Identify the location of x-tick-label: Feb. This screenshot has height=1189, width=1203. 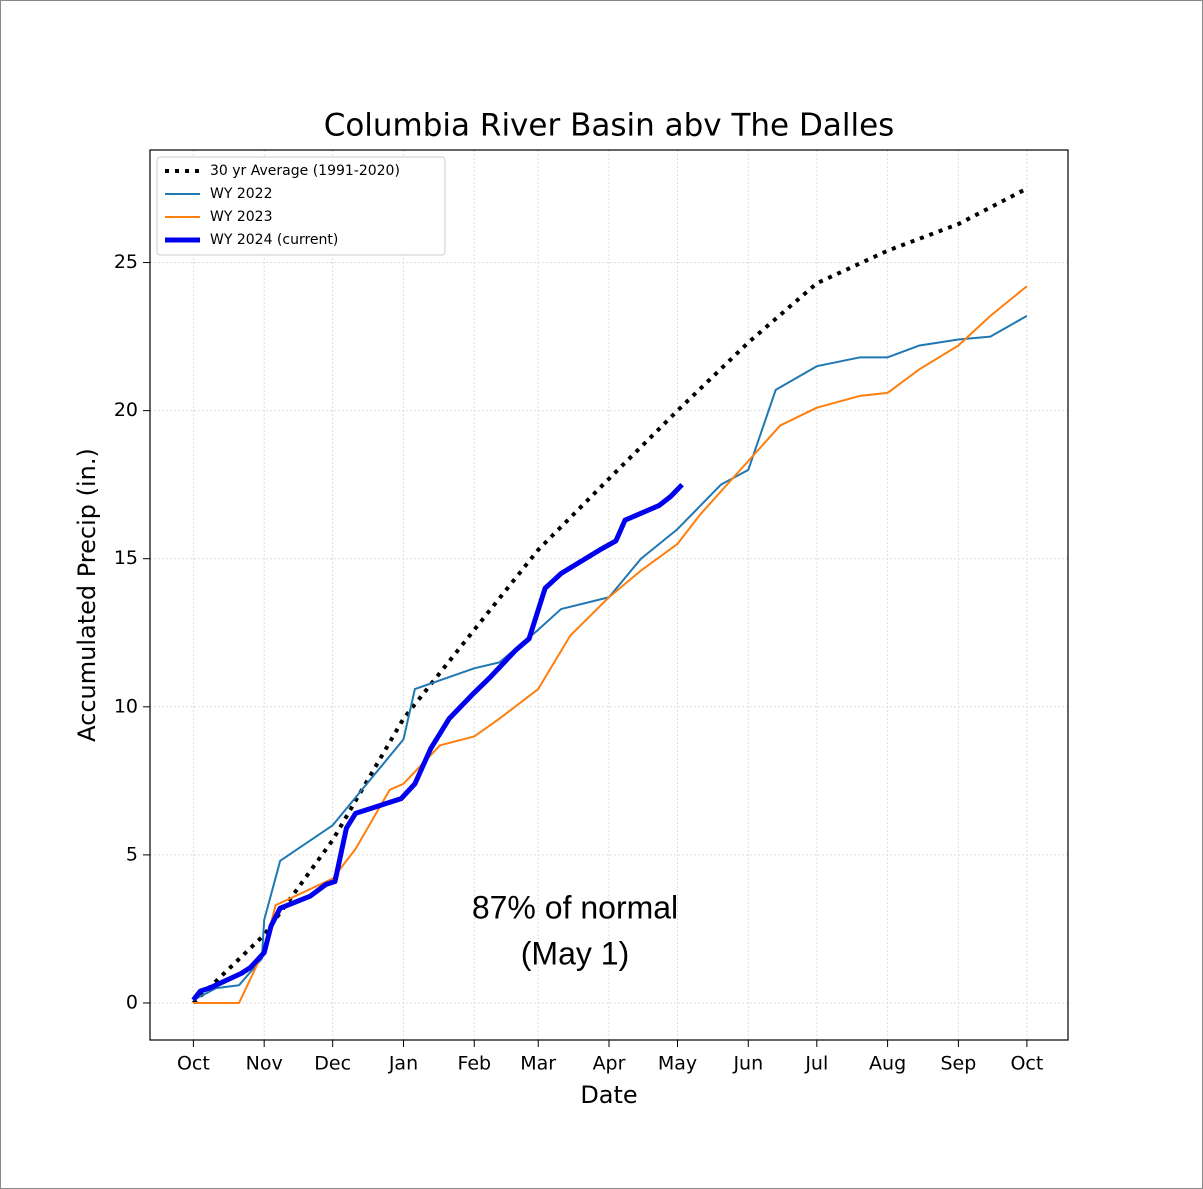
(474, 1064).